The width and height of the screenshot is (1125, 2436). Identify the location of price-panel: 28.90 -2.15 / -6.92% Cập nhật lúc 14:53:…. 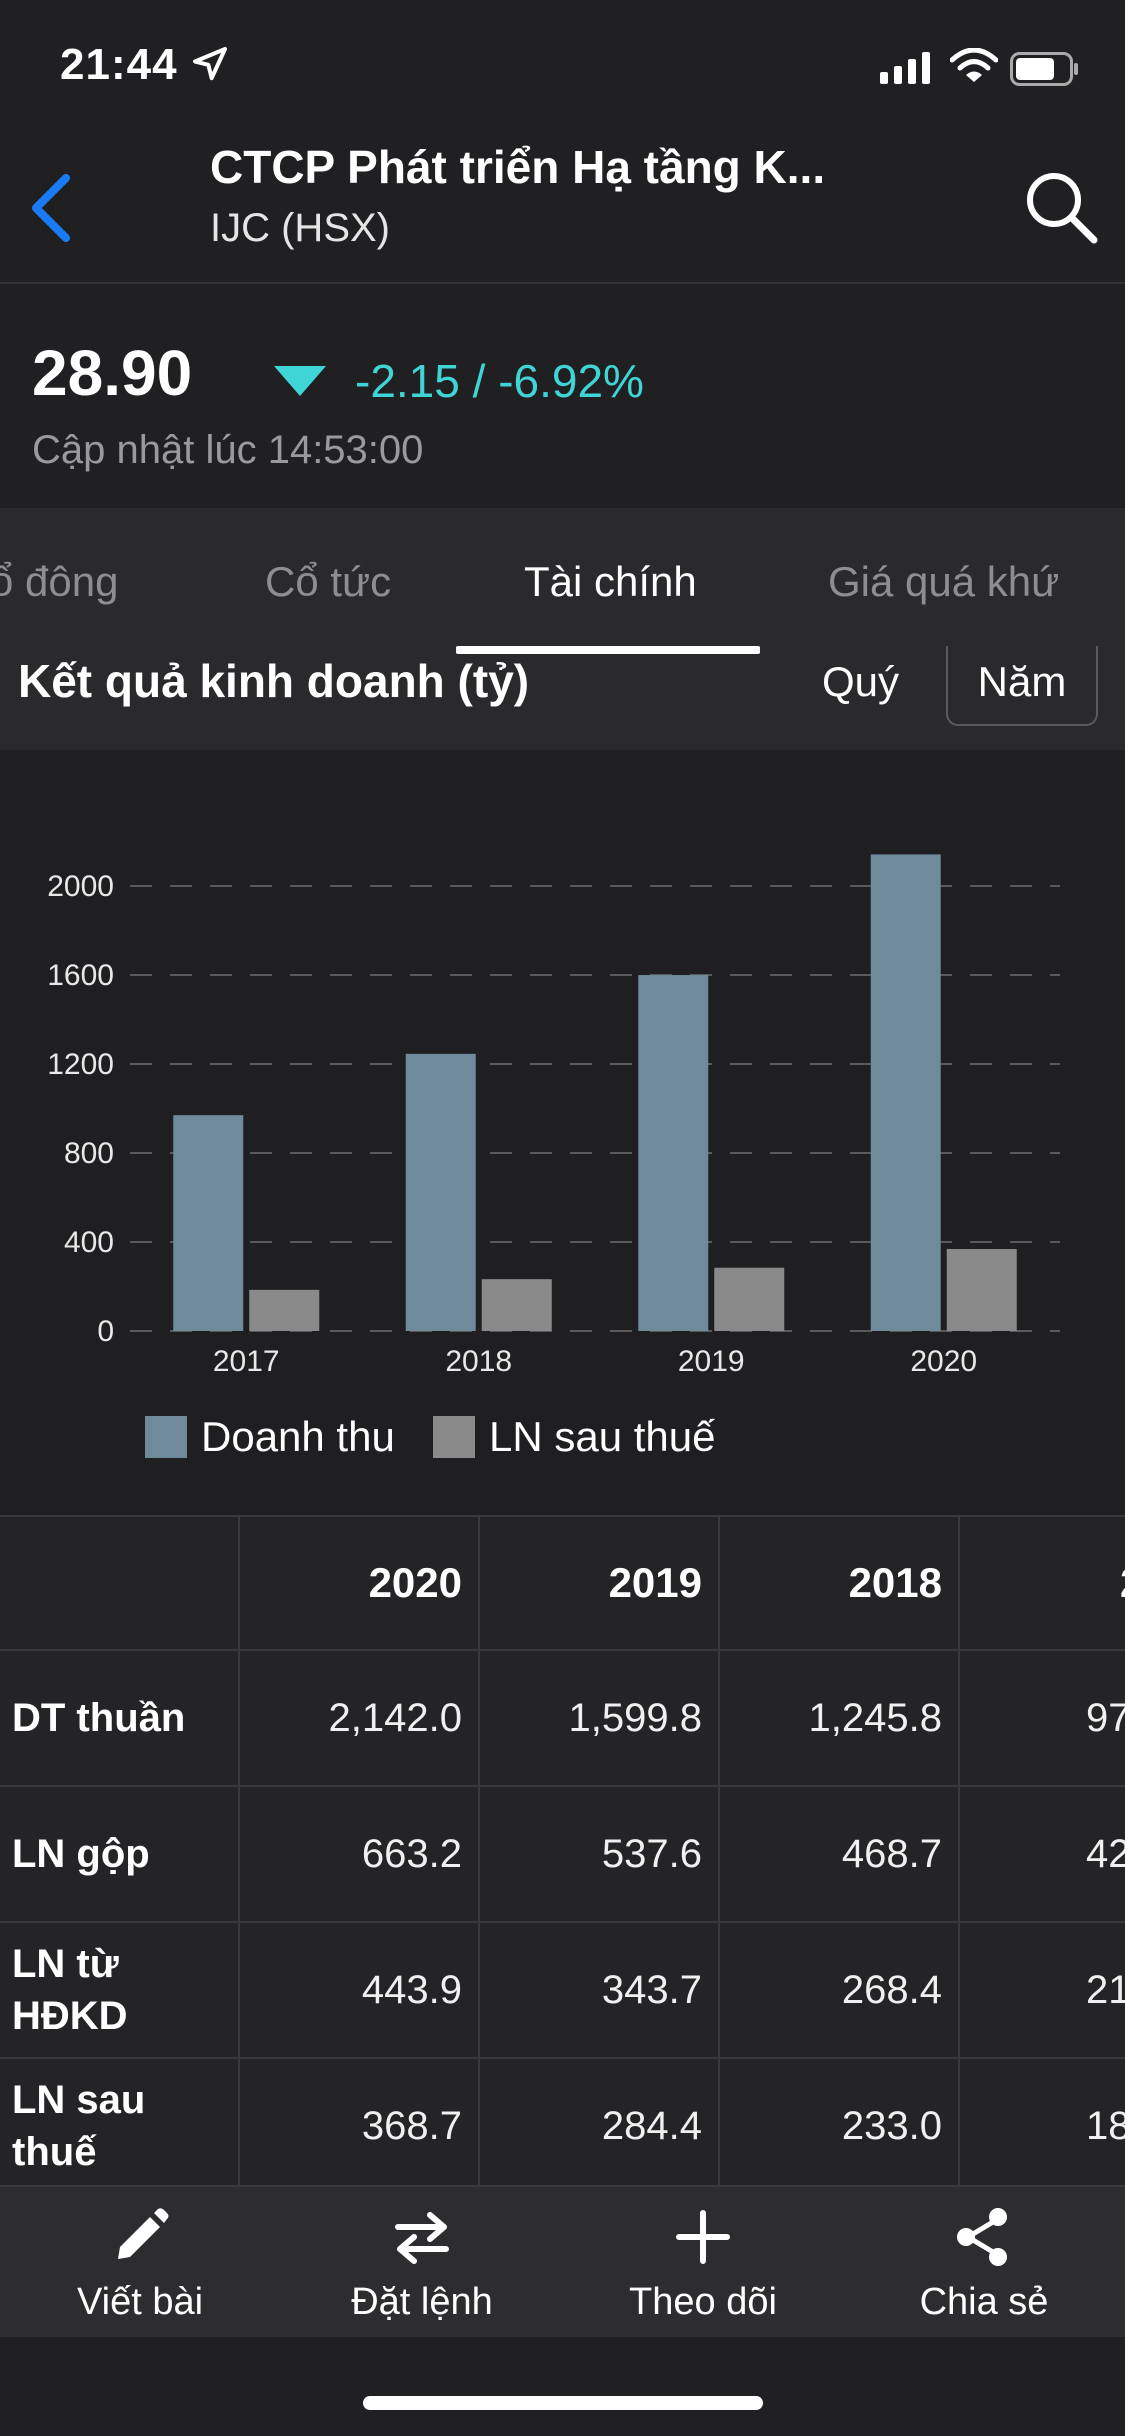
(562, 397).